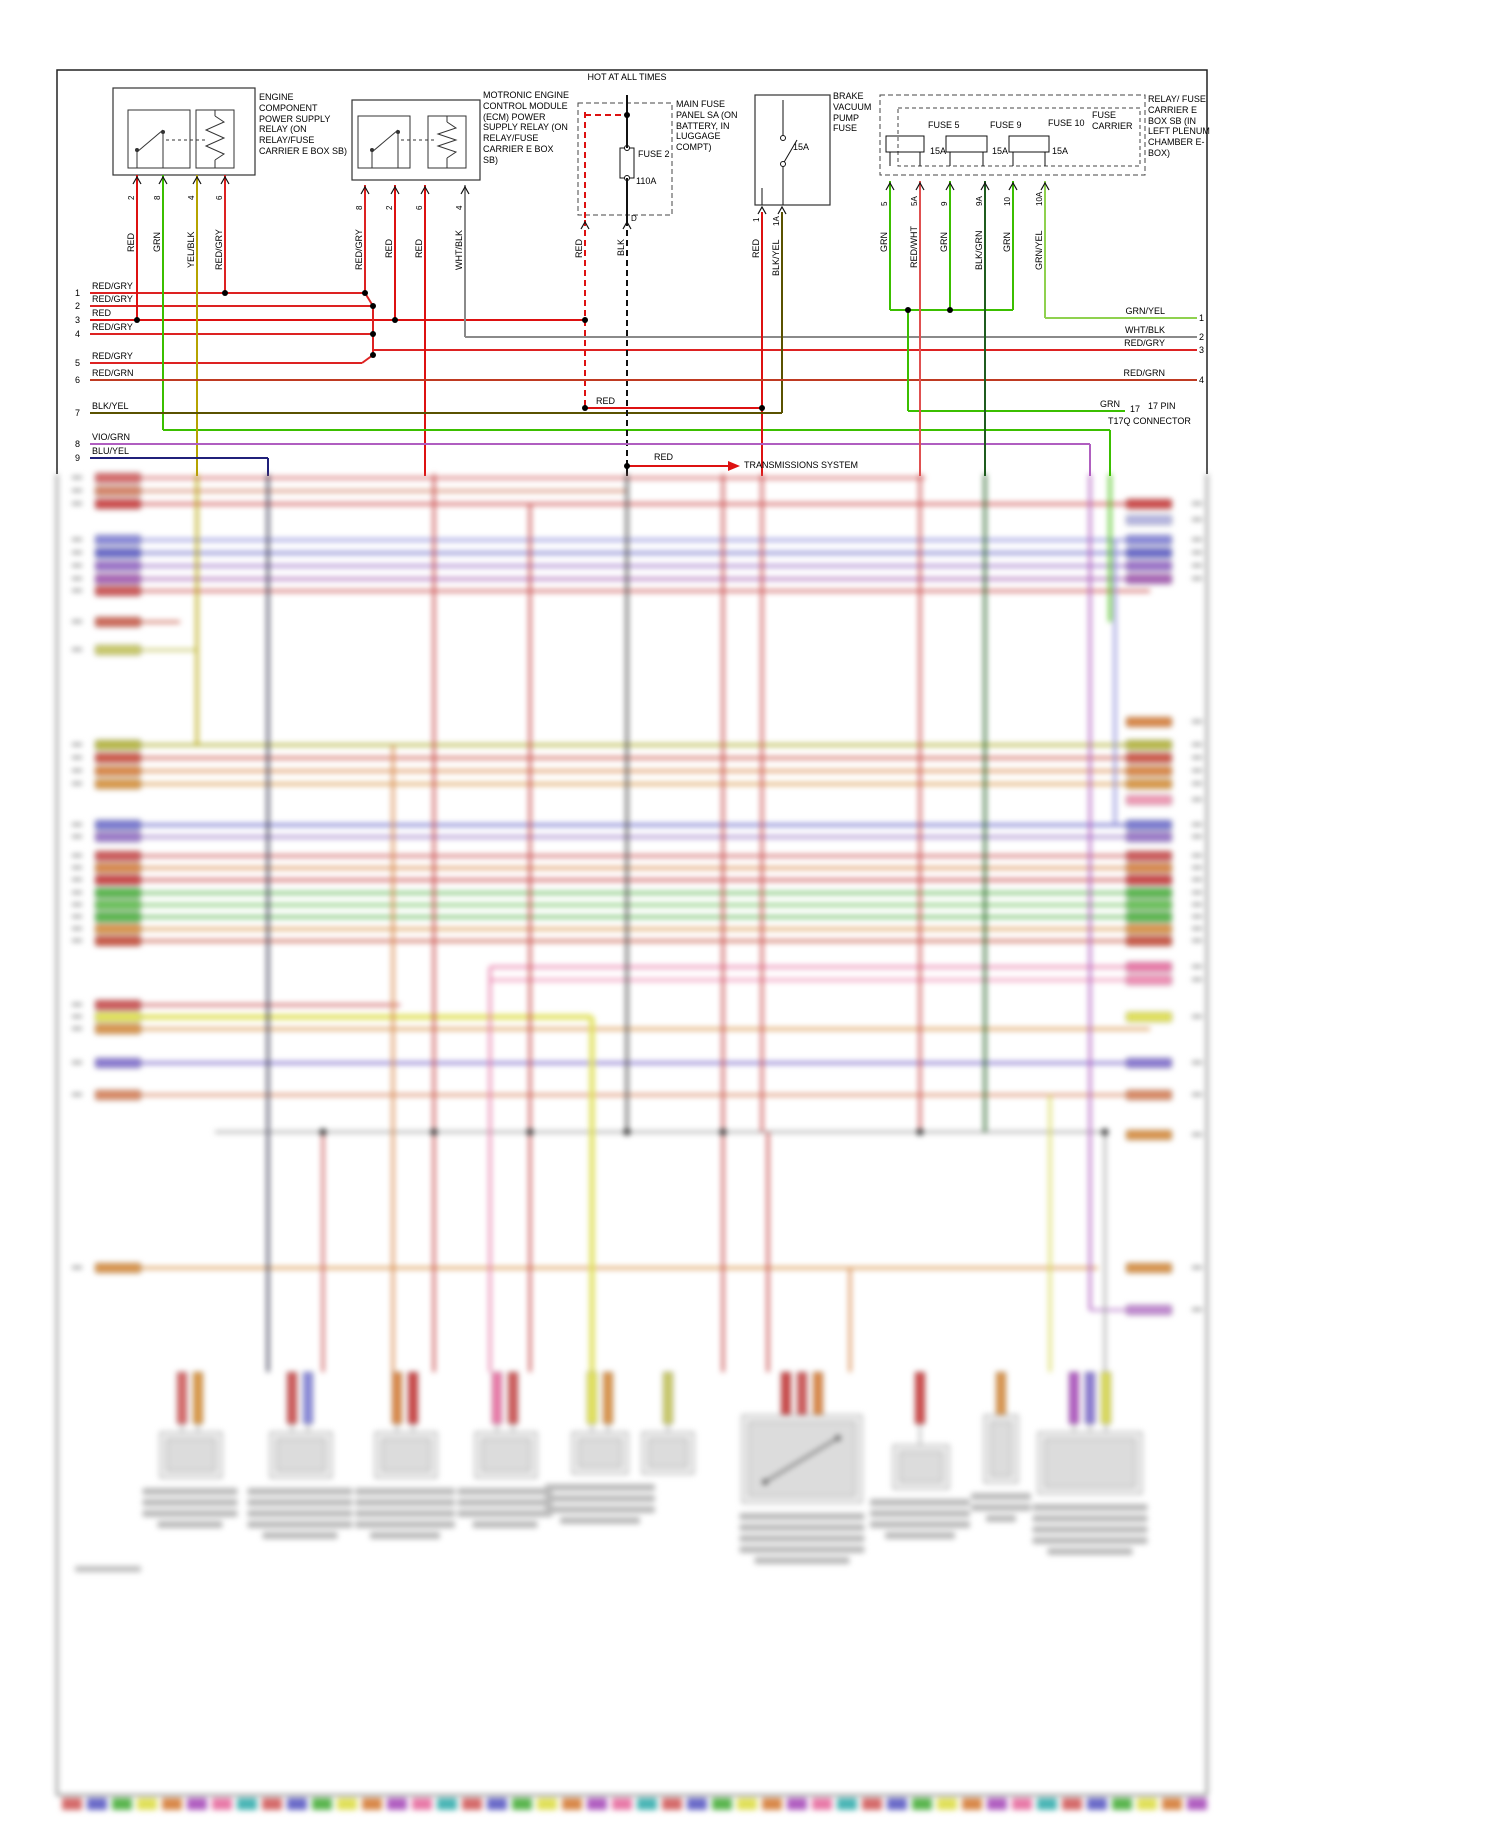 The width and height of the screenshot is (1500, 1828). I want to click on ecm-wire-redgry: RED/GRY, so click(359, 249).